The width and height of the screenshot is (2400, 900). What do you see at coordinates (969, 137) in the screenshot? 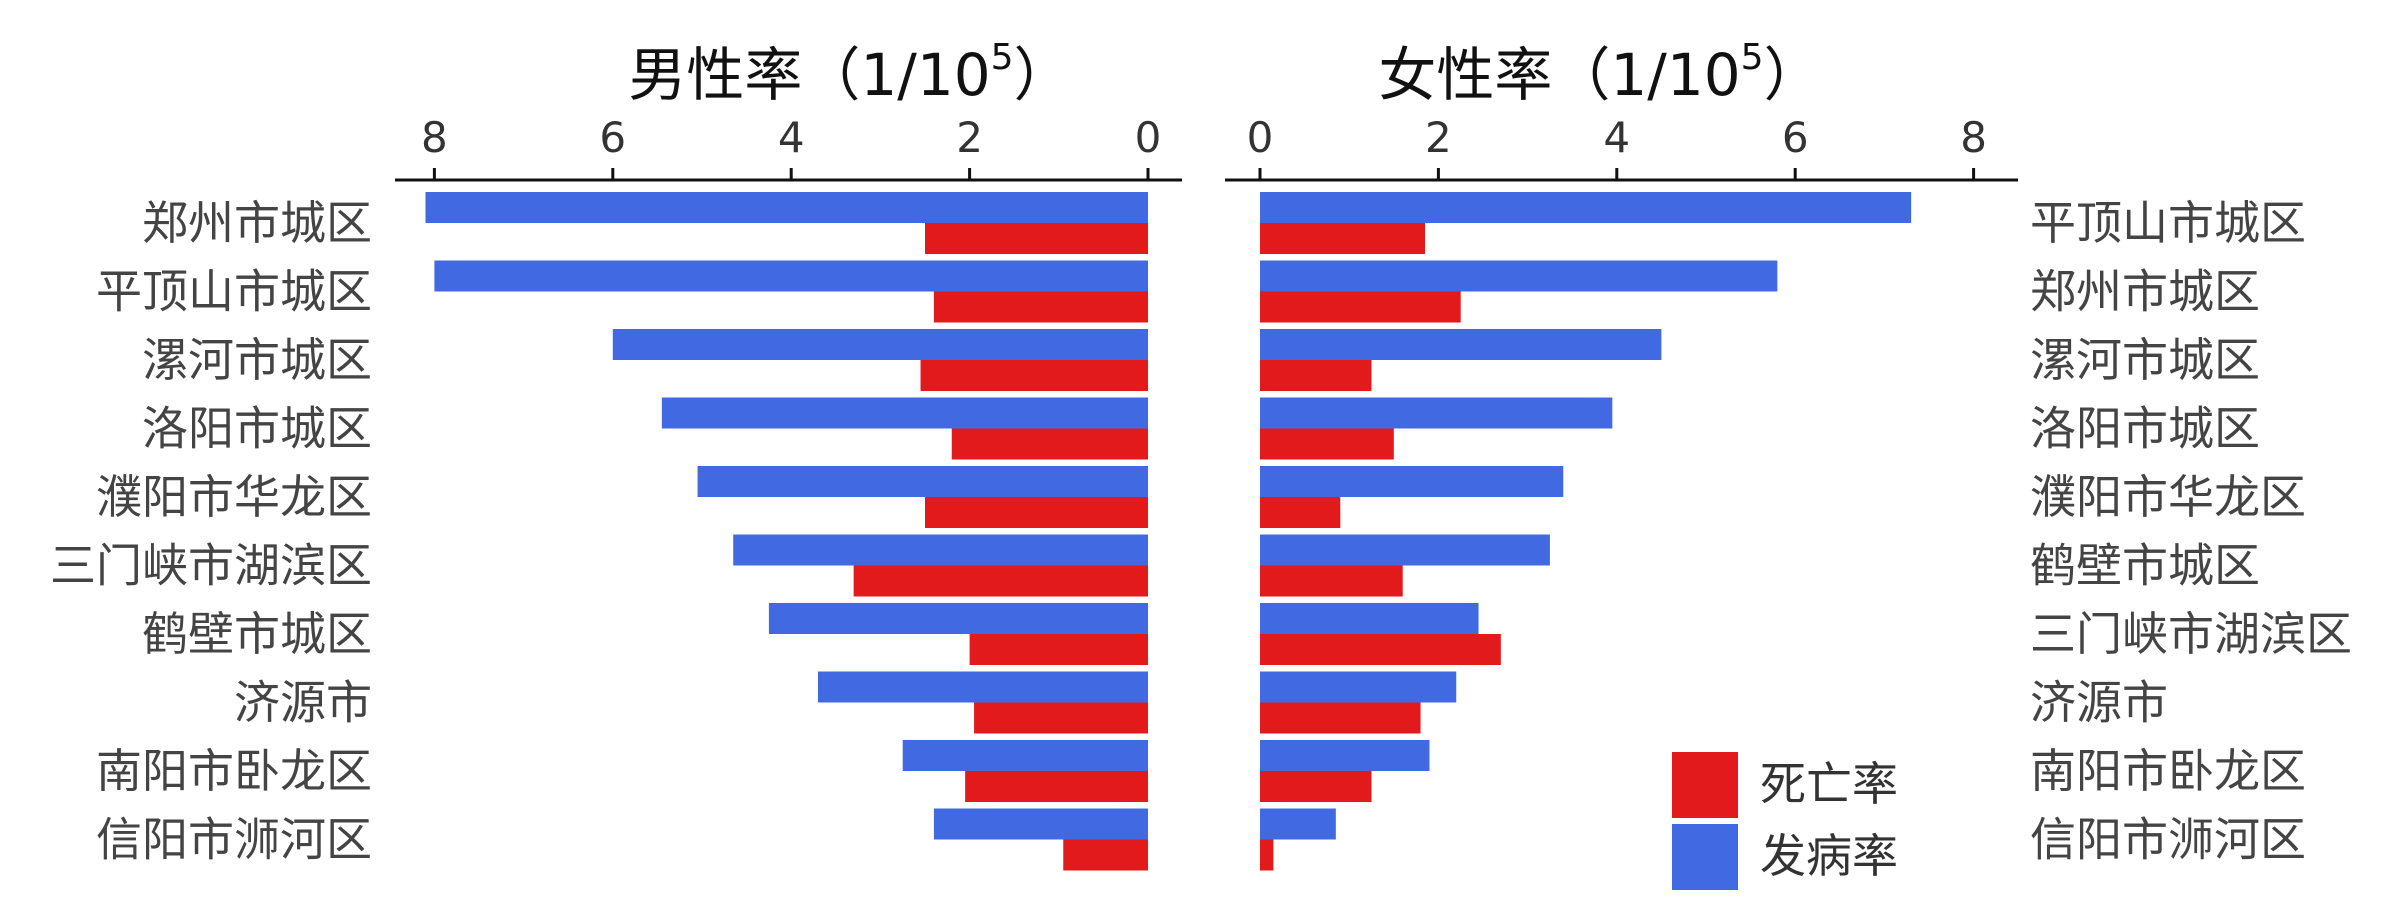
I see `male-tick-label: 2` at bounding box center [969, 137].